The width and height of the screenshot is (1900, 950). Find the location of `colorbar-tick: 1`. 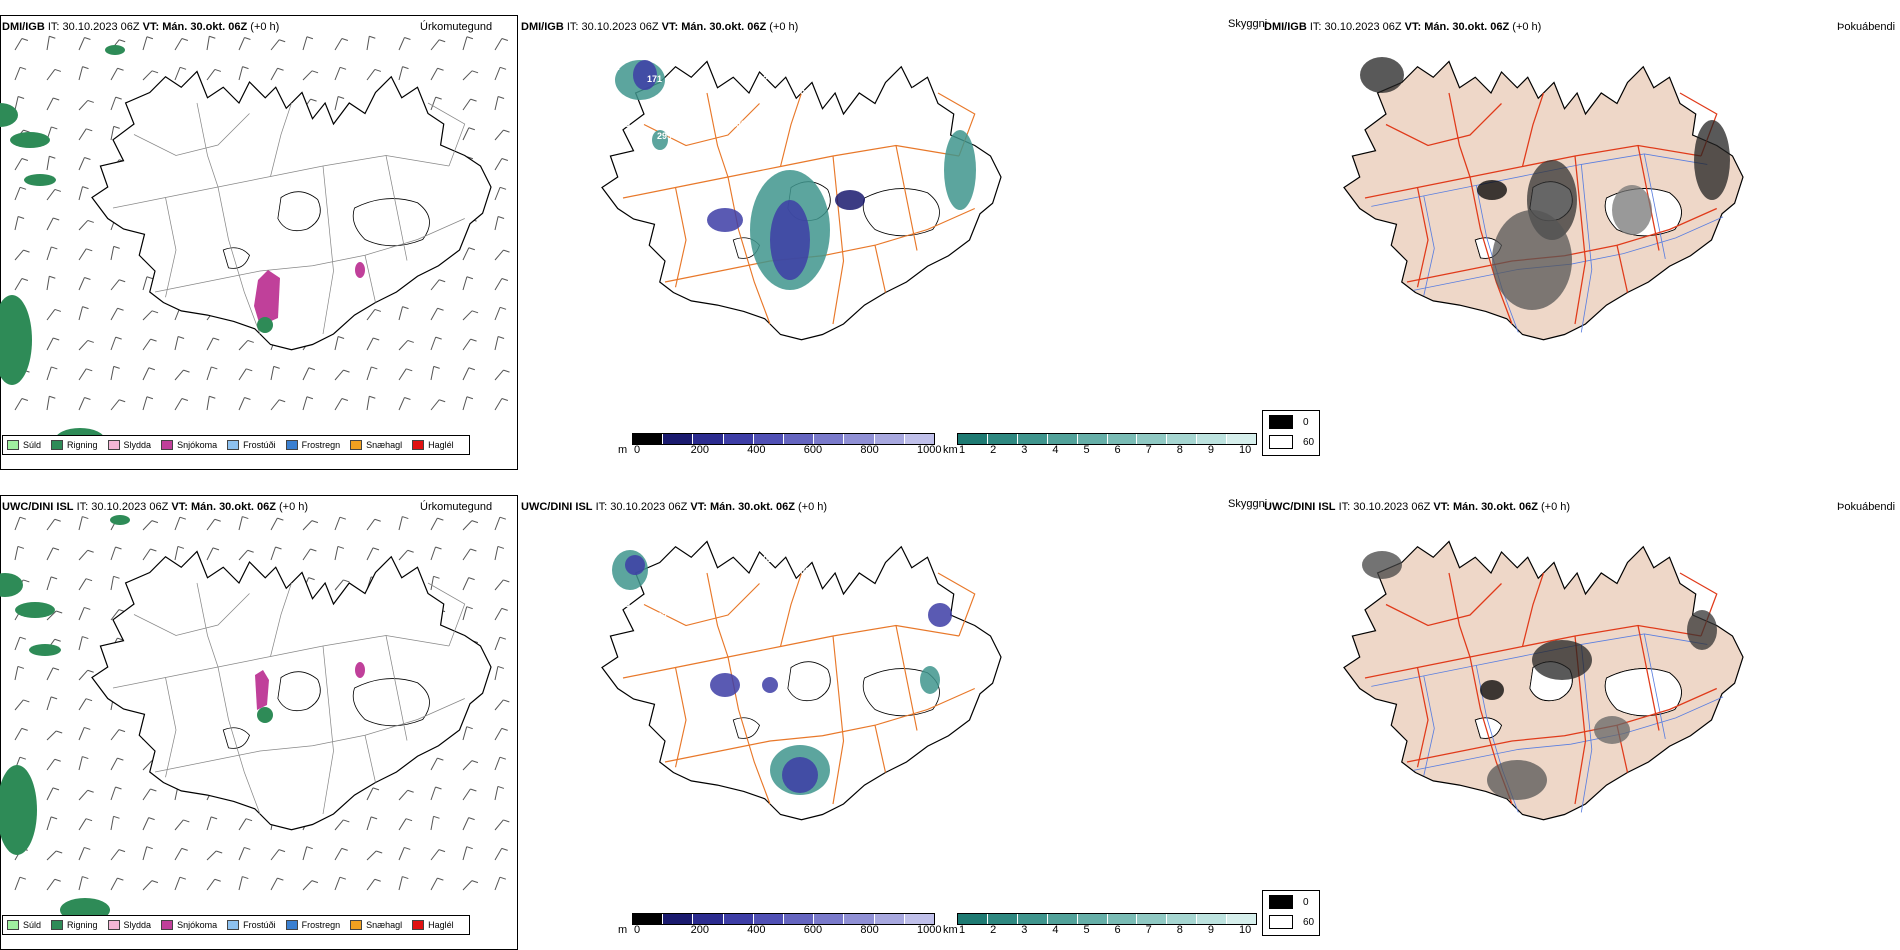

colorbar-tick: 1 is located at coordinates (962, 450).